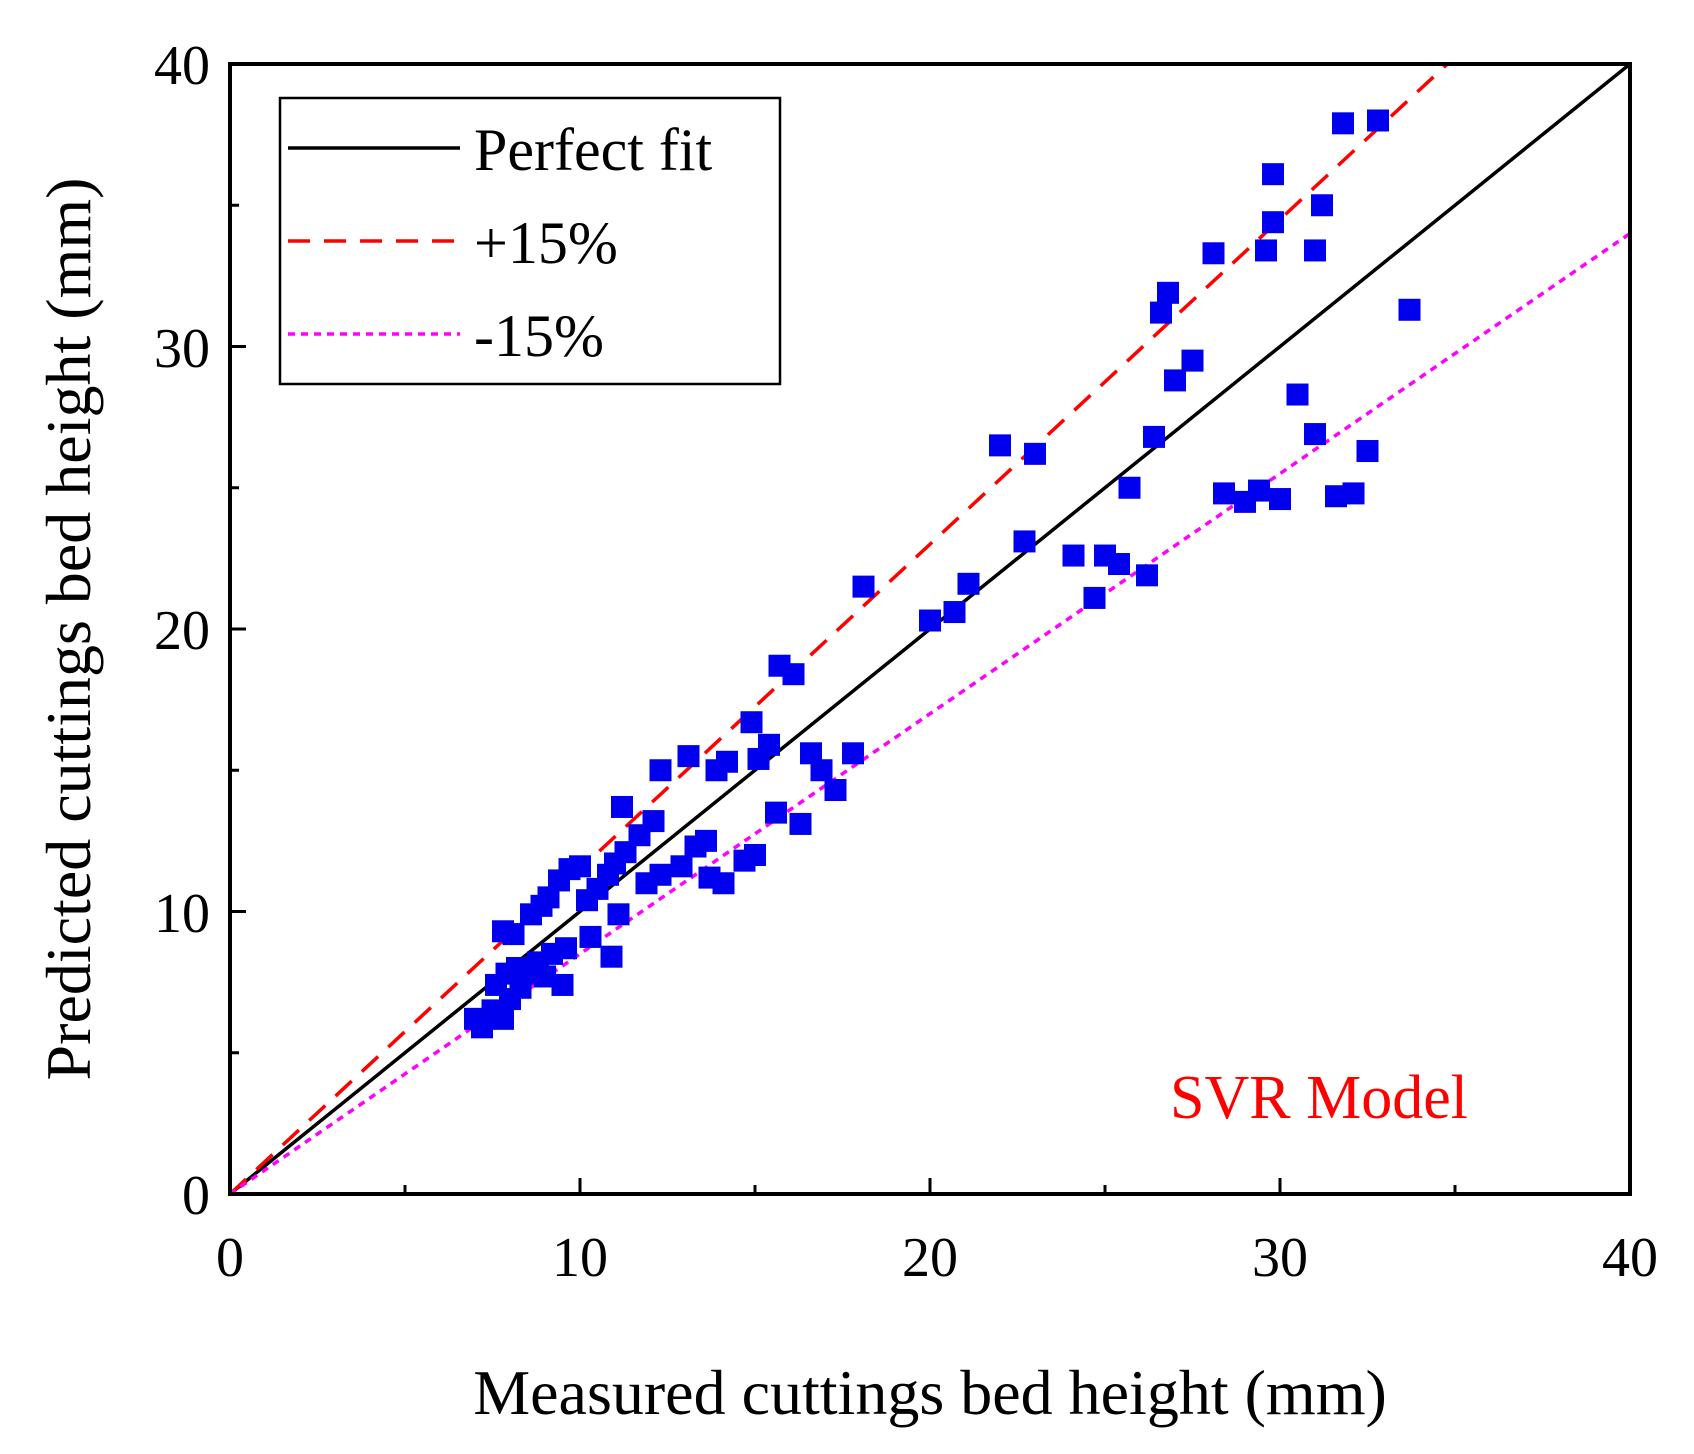  What do you see at coordinates (930, 1392) in the screenshot?
I see `x-axis-title: Measured cuttings bed height (mm)` at bounding box center [930, 1392].